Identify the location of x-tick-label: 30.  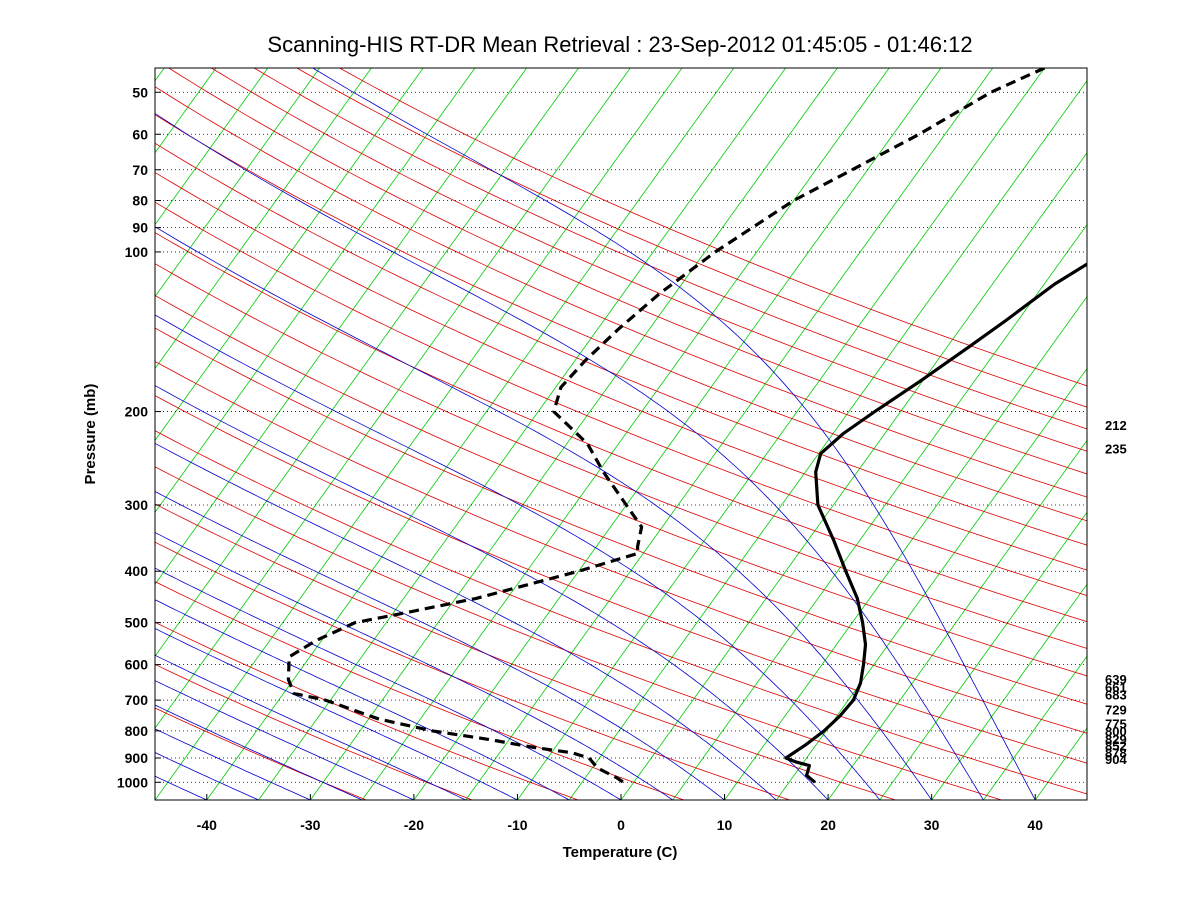
(932, 825).